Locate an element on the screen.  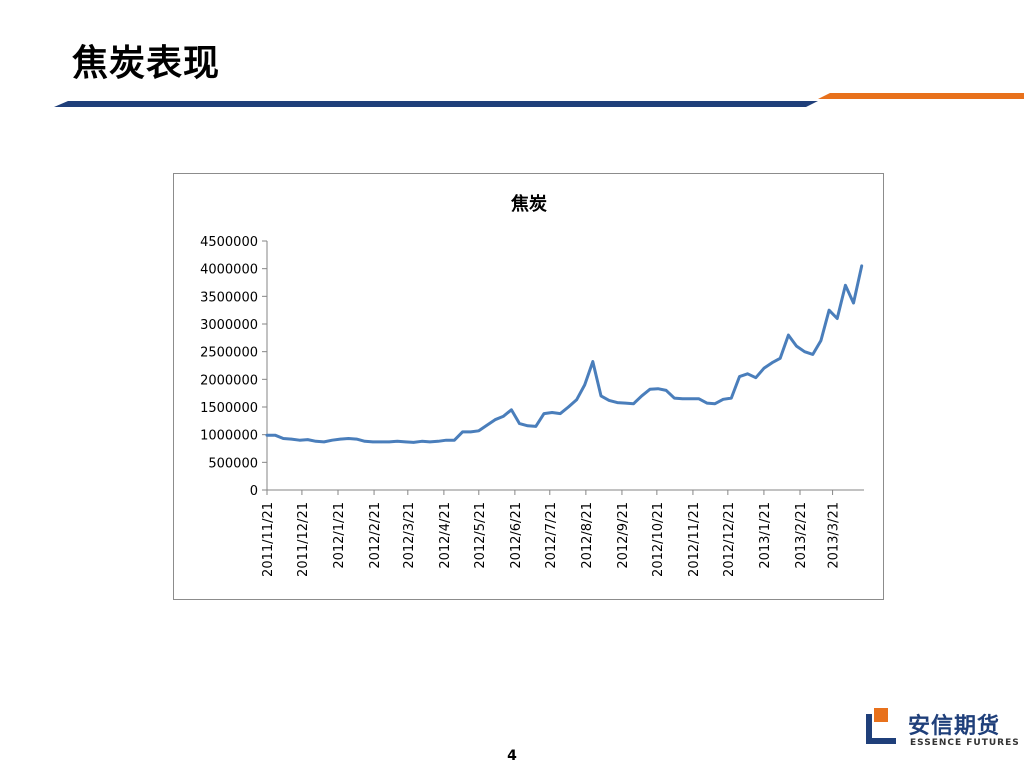
logo-name-en: ESSENCE FUTURES is located at coordinates (965, 743).